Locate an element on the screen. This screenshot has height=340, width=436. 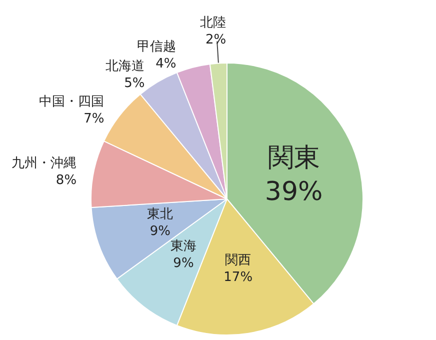
slice-label: 中国・四国 is located at coordinates (71, 102).